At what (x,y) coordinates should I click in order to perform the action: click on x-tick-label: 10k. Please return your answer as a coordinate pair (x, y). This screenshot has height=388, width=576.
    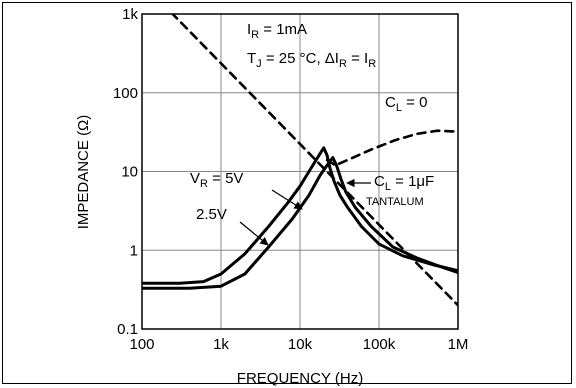
    Looking at the image, I should click on (300, 344).